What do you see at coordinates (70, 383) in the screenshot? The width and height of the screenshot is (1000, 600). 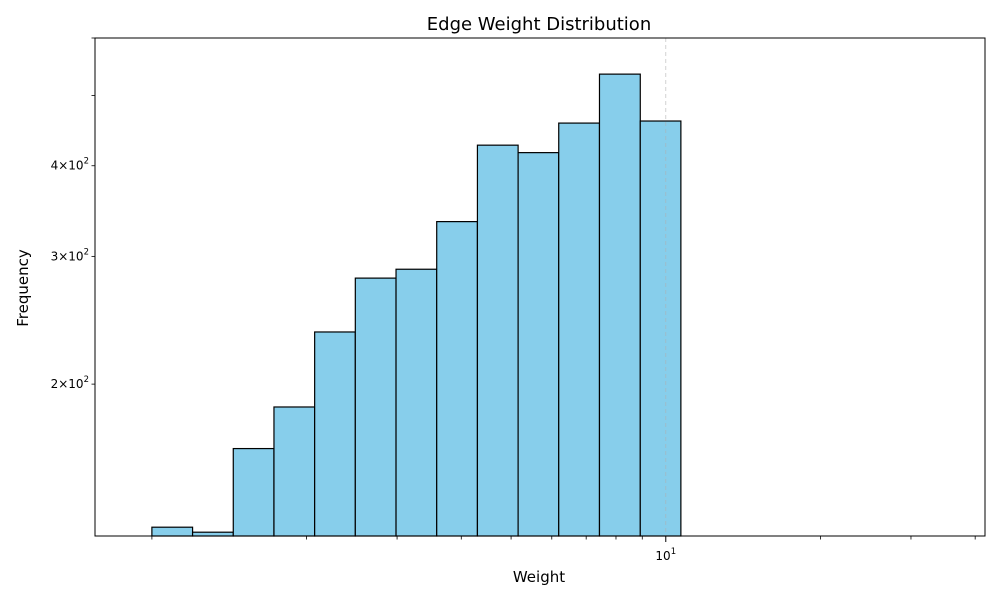 I see `y-tick-label: 2×102` at bounding box center [70, 383].